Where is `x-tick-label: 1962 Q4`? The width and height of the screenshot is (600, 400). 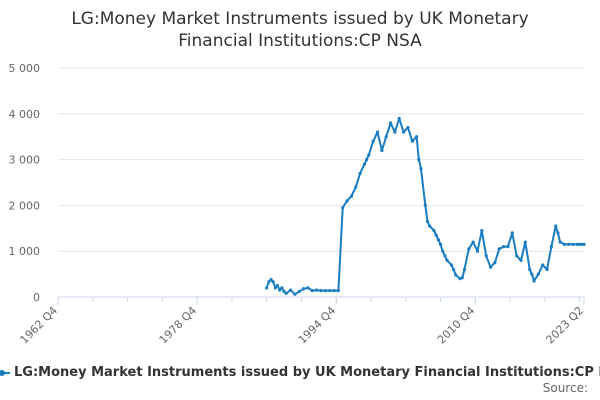 x-tick-label: 1962 Q4 is located at coordinates (39, 325).